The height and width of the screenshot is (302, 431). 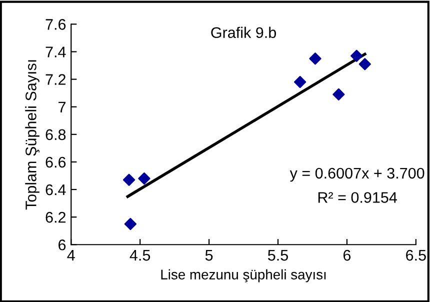 I want to click on x-tick-label: 6.5, so click(x=416, y=255).